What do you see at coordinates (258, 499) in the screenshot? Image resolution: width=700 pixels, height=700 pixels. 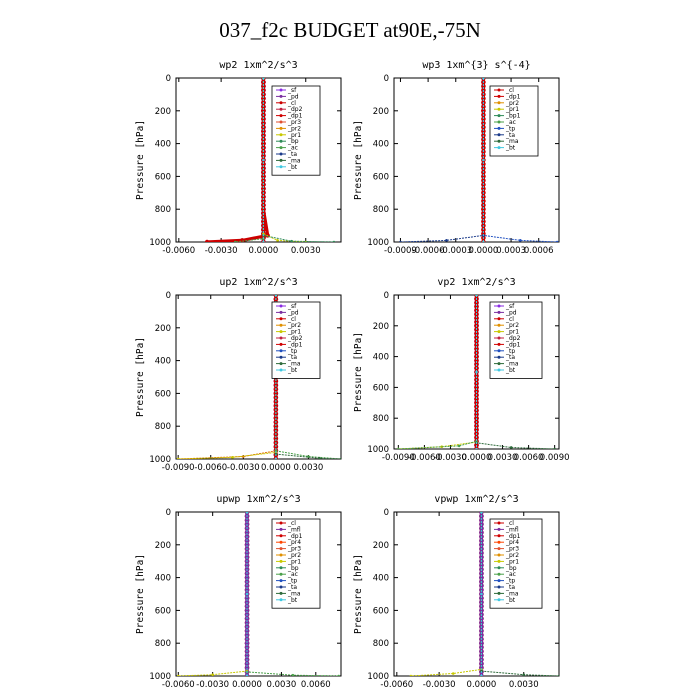 I see `panel-title: upwp 1xm^2/s^3` at bounding box center [258, 499].